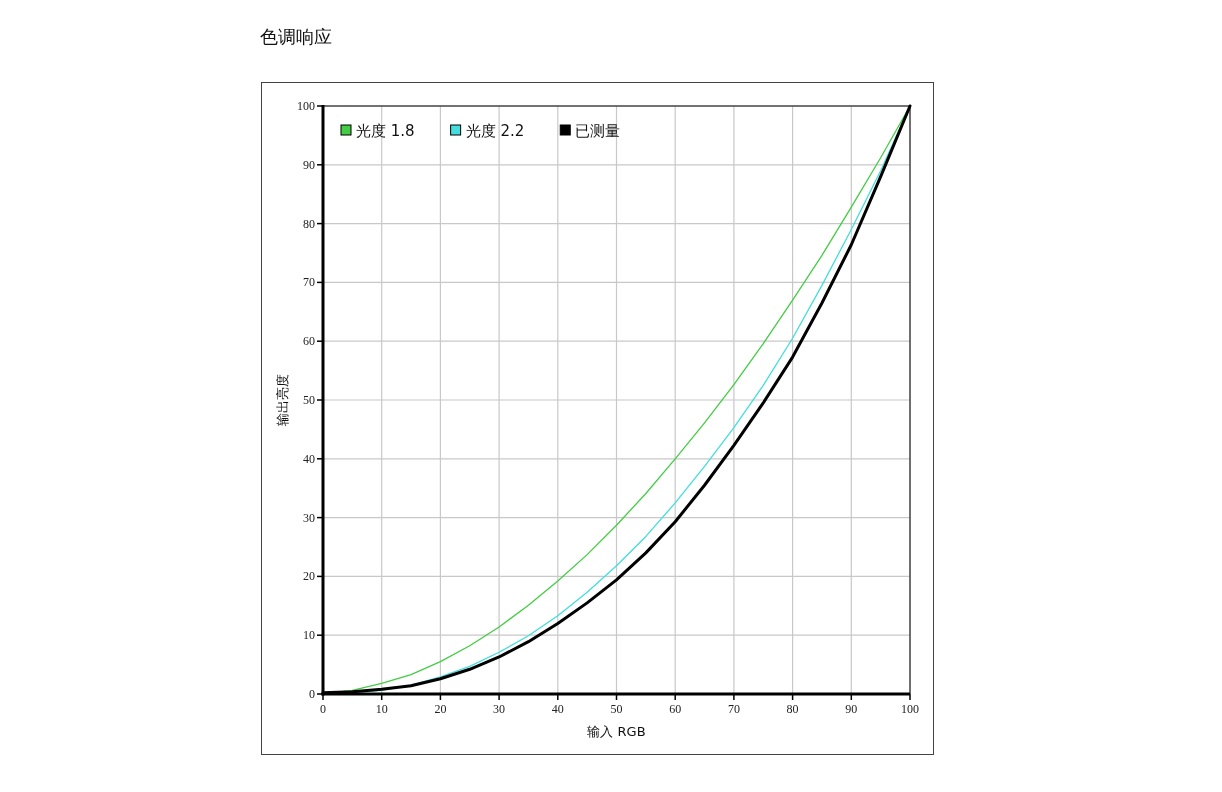  What do you see at coordinates (851, 709) in the screenshot?
I see `x-tick-label: 90` at bounding box center [851, 709].